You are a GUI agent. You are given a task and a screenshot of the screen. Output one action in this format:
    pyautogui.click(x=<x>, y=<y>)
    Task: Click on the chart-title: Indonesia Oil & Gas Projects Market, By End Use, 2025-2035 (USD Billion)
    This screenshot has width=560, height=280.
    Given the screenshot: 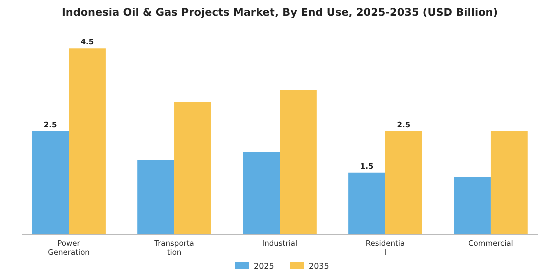 What is the action you would take?
    pyautogui.click(x=280, y=13)
    